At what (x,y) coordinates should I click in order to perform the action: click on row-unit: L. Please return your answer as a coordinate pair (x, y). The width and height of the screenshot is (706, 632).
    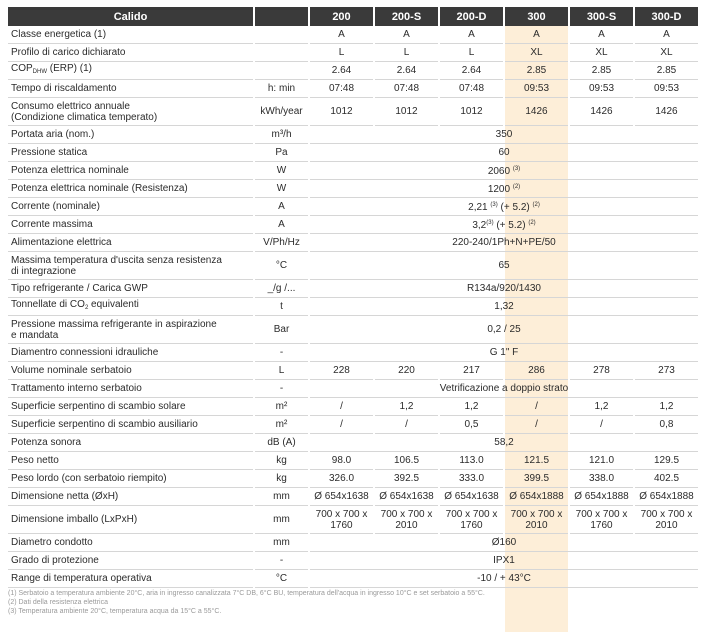
    Looking at the image, I should click on (281, 371).